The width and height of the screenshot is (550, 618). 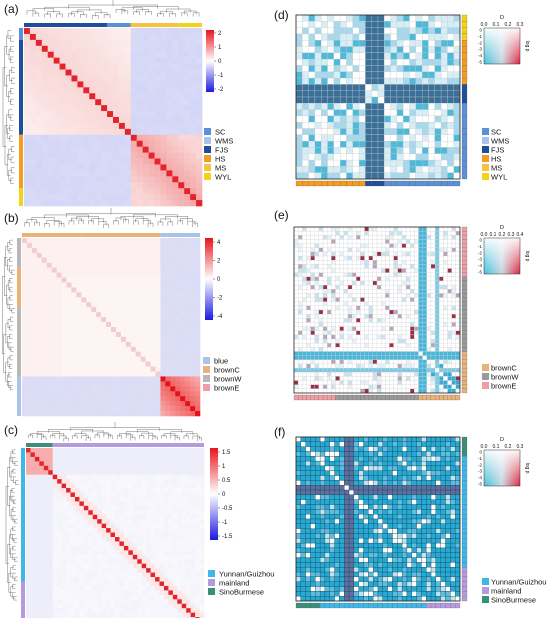 What do you see at coordinates (246, 574) in the screenshot?
I see `panel-c-legend-label-0: Yunnan/Guizhou` at bounding box center [246, 574].